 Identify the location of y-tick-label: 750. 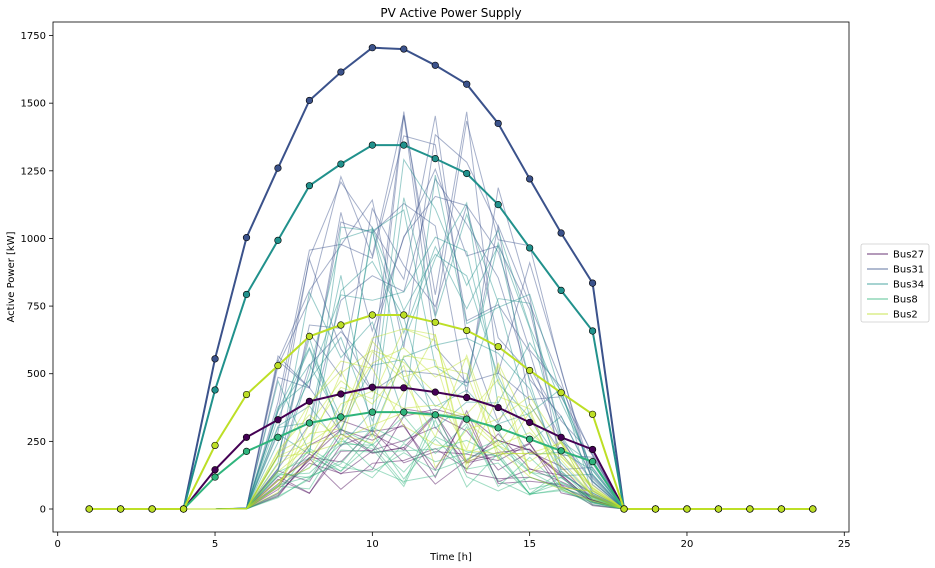
(36, 307).